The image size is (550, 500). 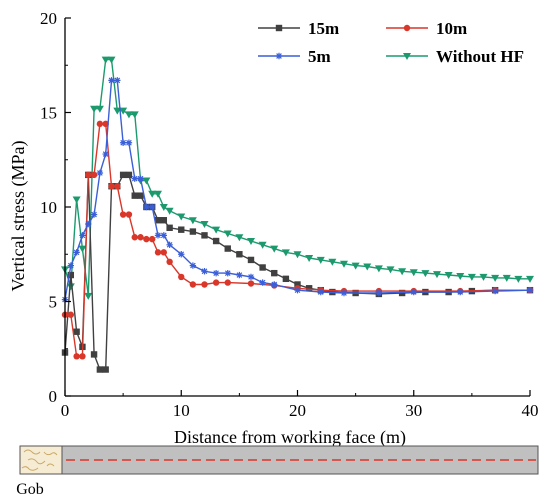 What do you see at coordinates (55, 207) in the screenshot?
I see `y-ticks: 0 5 10 15 20` at bounding box center [55, 207].